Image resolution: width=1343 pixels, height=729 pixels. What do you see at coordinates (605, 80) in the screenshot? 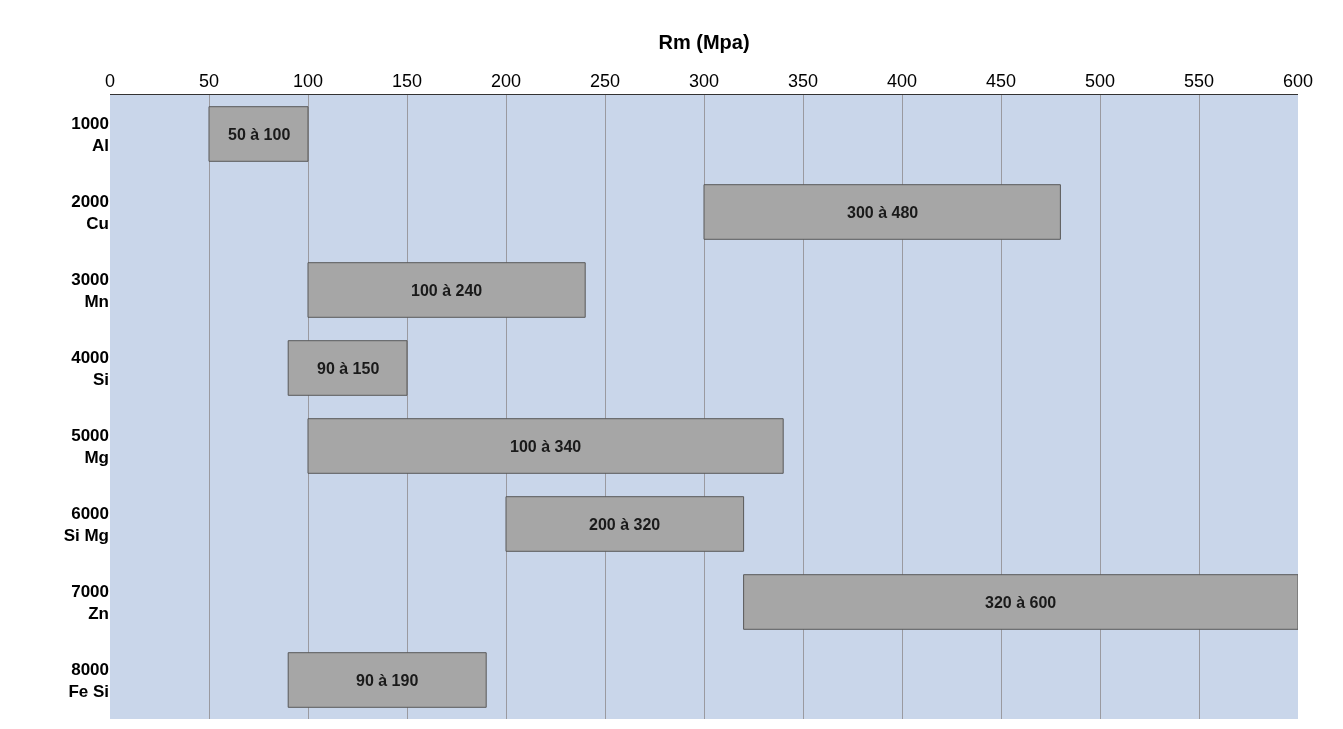
I see `x-tick-label: 250` at bounding box center [605, 80].